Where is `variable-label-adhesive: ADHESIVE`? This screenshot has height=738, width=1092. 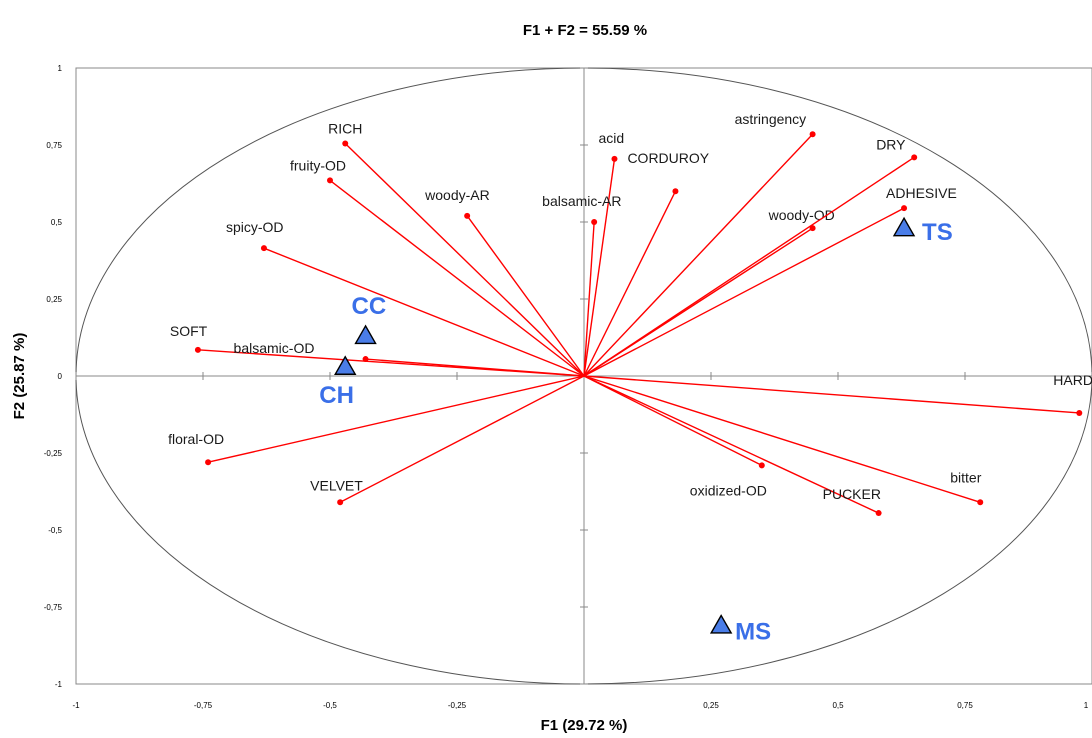 variable-label-adhesive: ADHESIVE is located at coordinates (921, 193).